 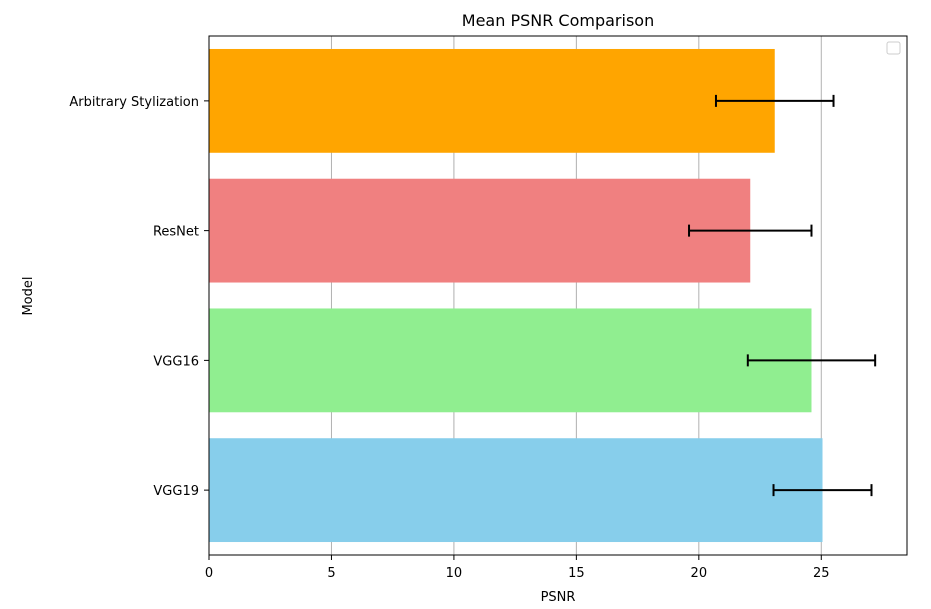 What do you see at coordinates (821, 573) in the screenshot?
I see `x-tick-label: 25` at bounding box center [821, 573].